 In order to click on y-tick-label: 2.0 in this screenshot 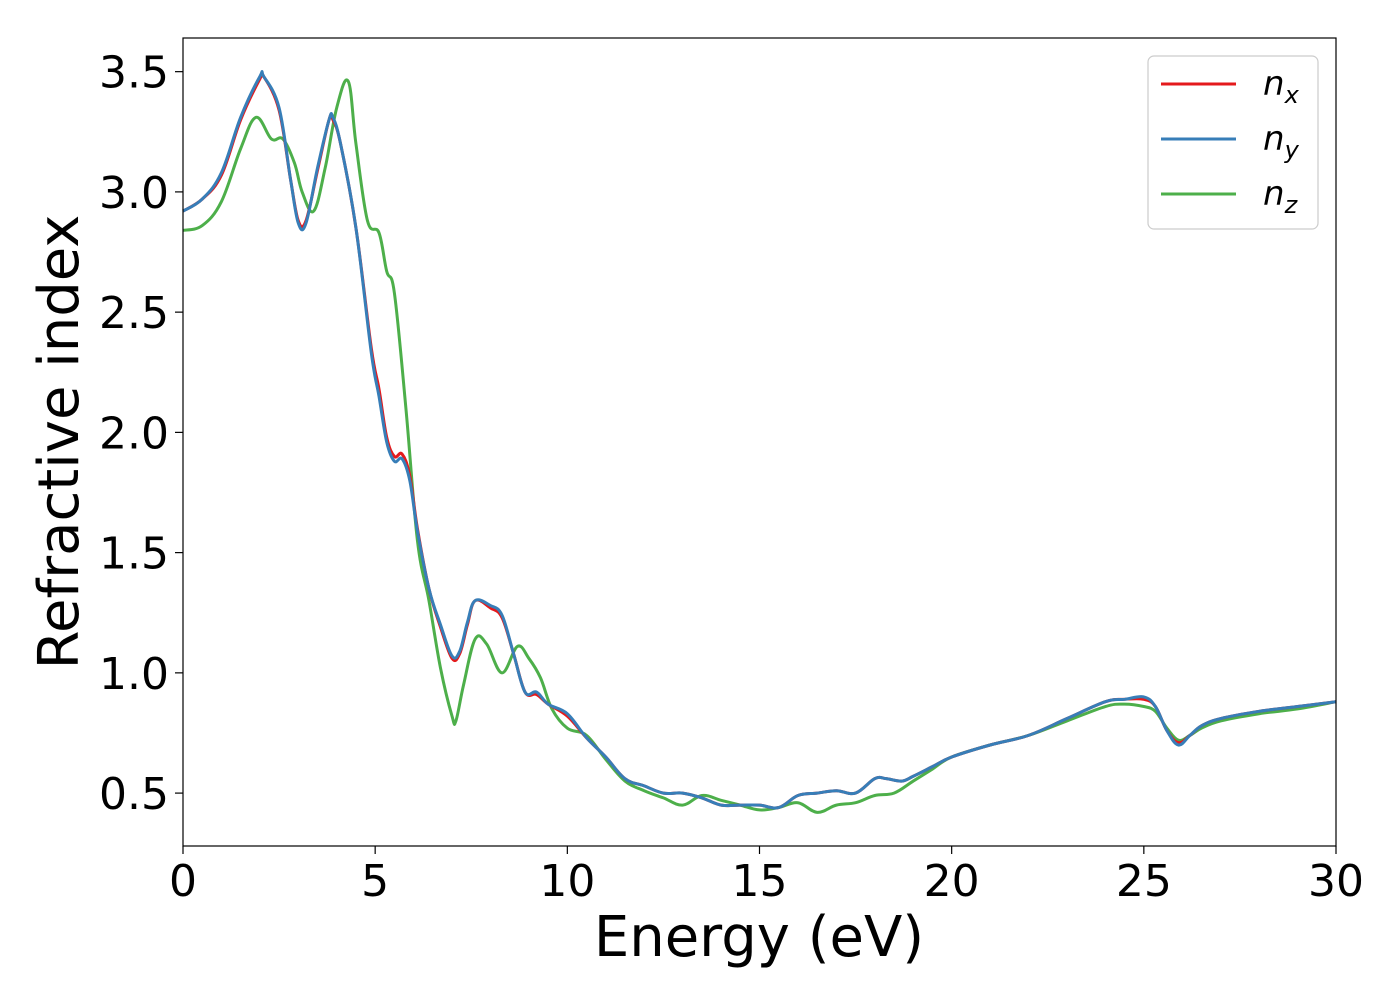, I will do `click(134, 433)`.